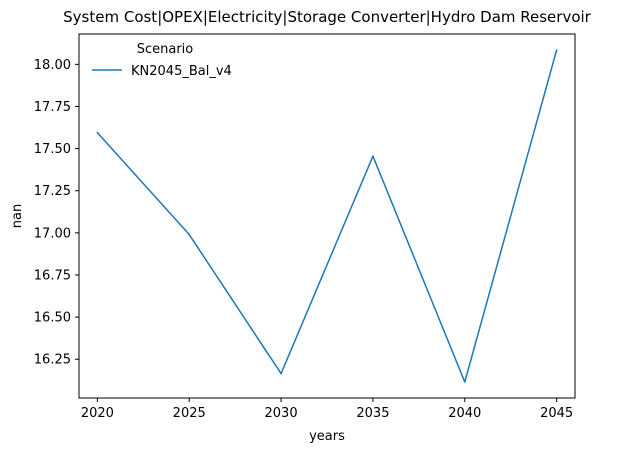 The height and width of the screenshot is (453, 630). What do you see at coordinates (464, 413) in the screenshot?
I see `x-tick-label: 2040` at bounding box center [464, 413].